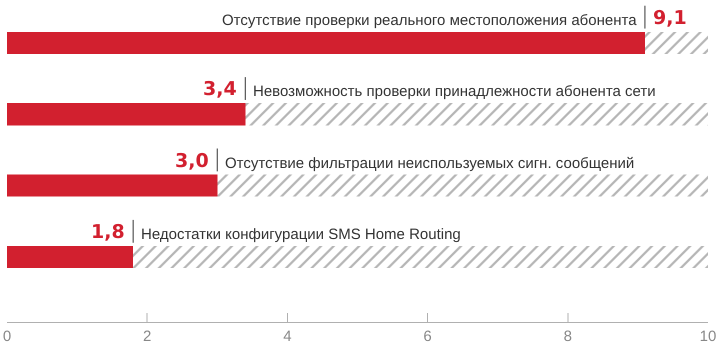 This screenshot has height=356, width=722. What do you see at coordinates (427, 336) in the screenshot?
I see `x-tick-label: 6` at bounding box center [427, 336].